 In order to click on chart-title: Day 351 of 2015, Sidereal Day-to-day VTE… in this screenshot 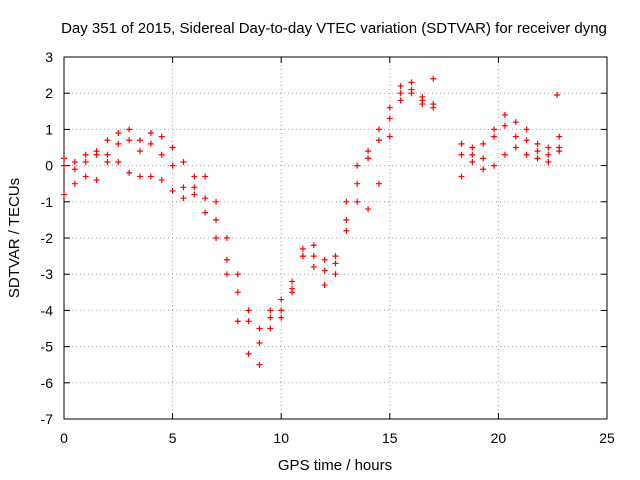, I will do `click(334, 28)`.